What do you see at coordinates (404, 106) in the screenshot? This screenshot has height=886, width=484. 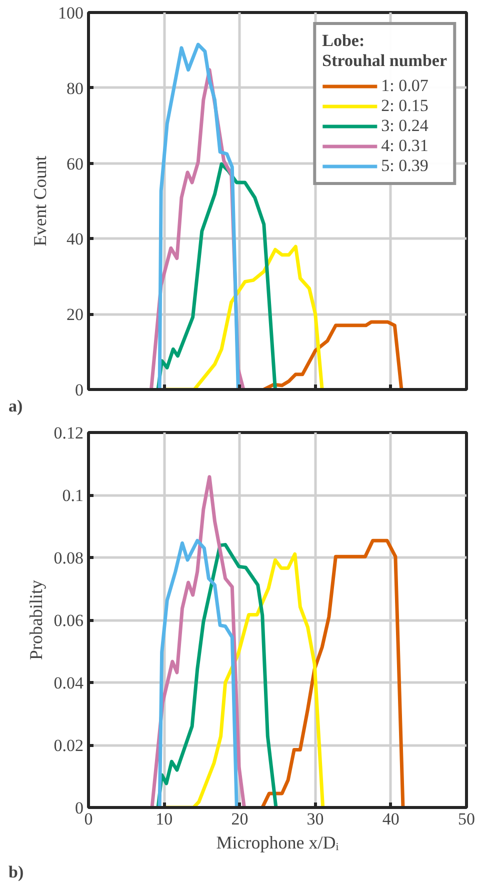 I see `legend-label: 2: 0.15` at bounding box center [404, 106].